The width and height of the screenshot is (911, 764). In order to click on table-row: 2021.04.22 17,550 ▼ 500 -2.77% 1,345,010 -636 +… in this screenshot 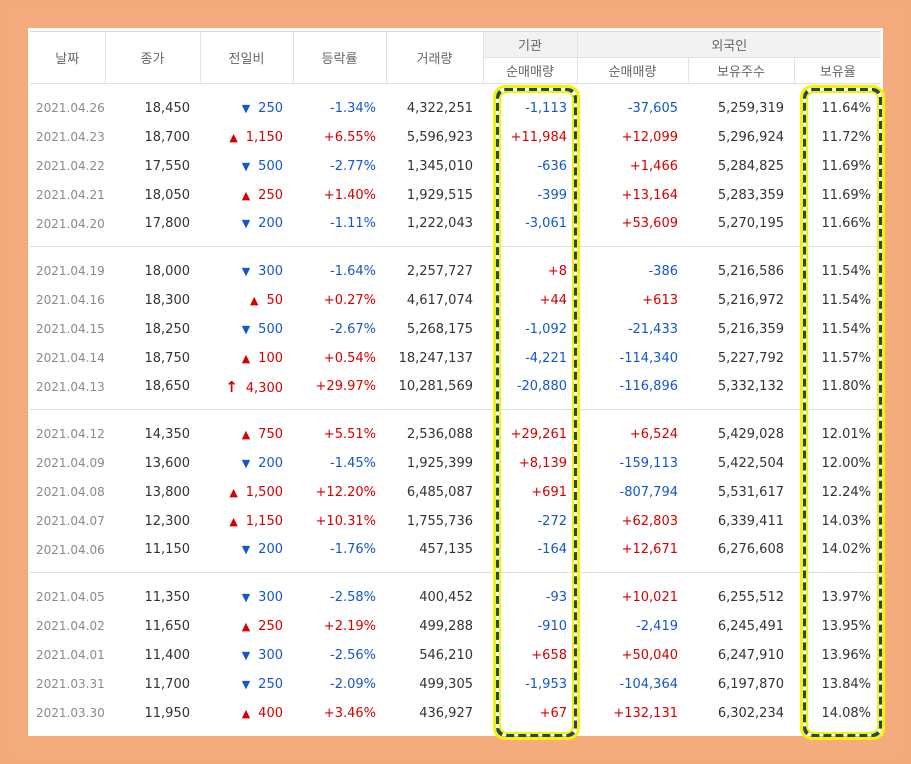, I will do `click(455, 166)`.